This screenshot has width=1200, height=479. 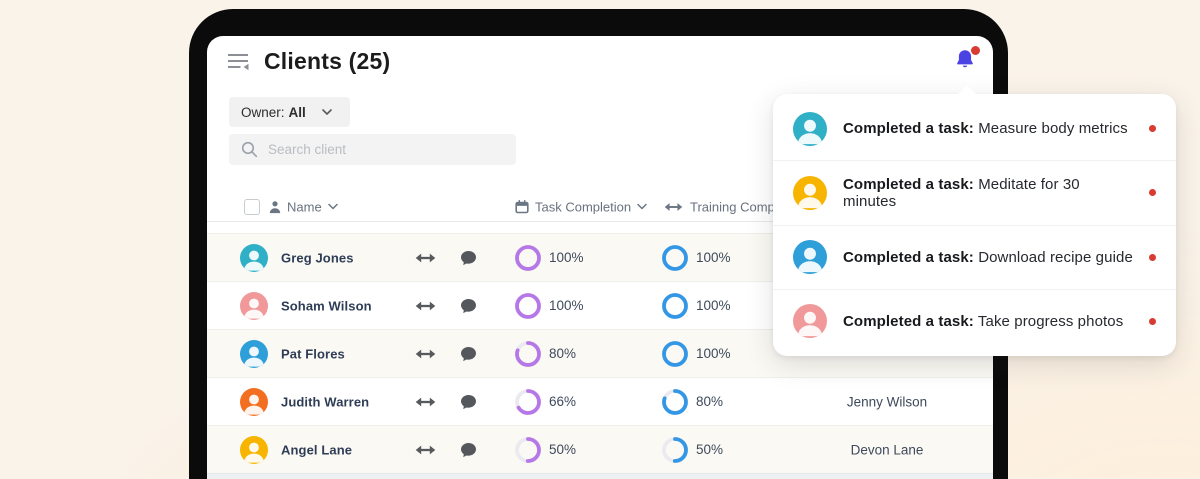 I want to click on task-completion-value: 66%, so click(x=563, y=401).